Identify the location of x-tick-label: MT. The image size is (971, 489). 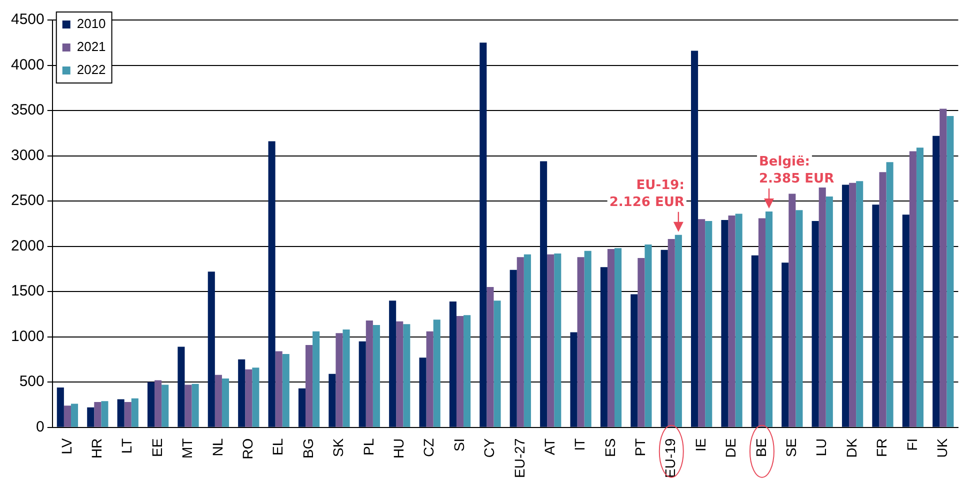
(187, 448).